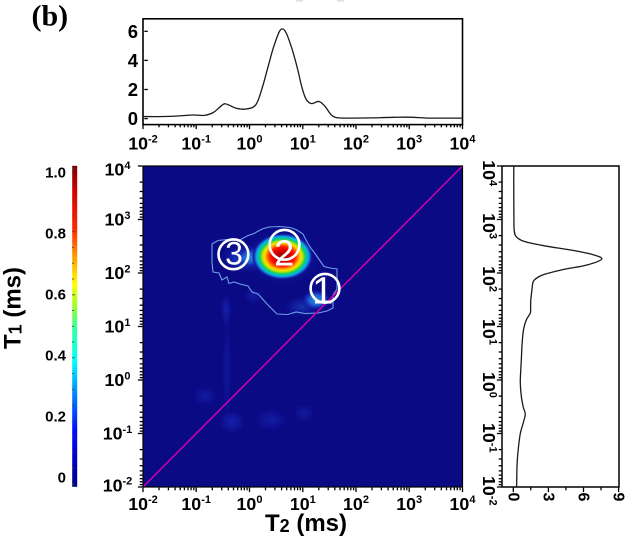  I want to click on svg-text: T2 (ms), so click(306, 523).